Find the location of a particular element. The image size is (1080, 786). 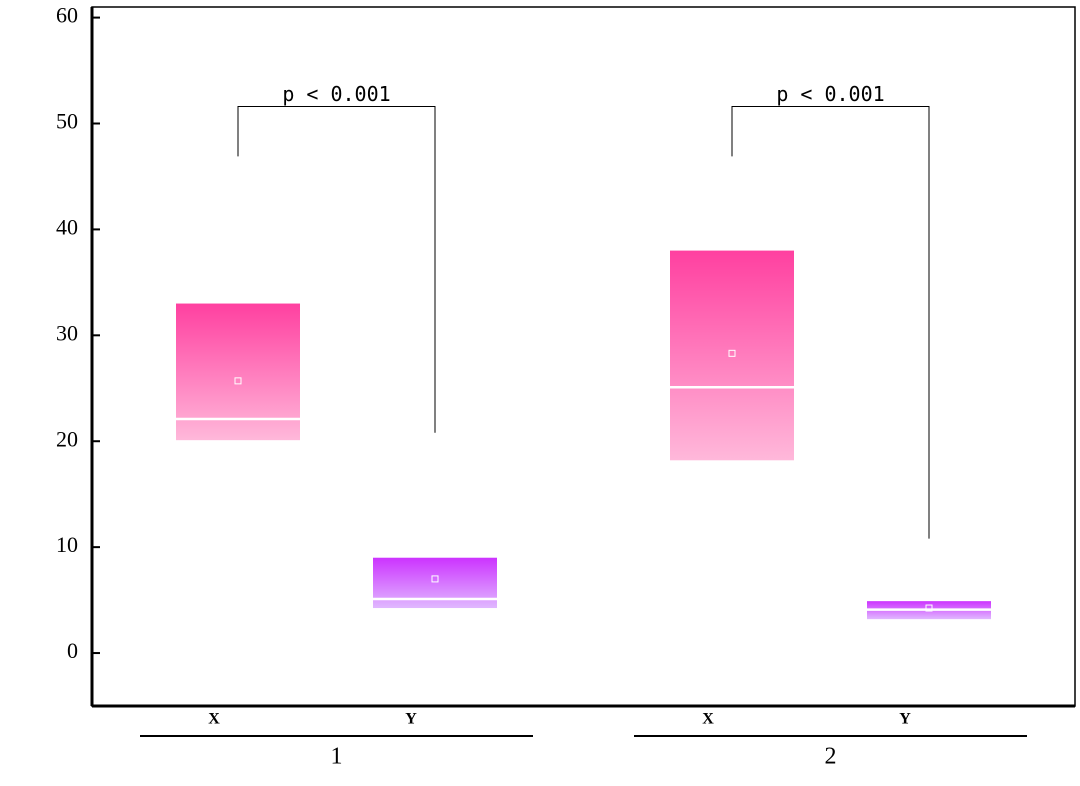

y-tick-label: 40 is located at coordinates (67, 226).